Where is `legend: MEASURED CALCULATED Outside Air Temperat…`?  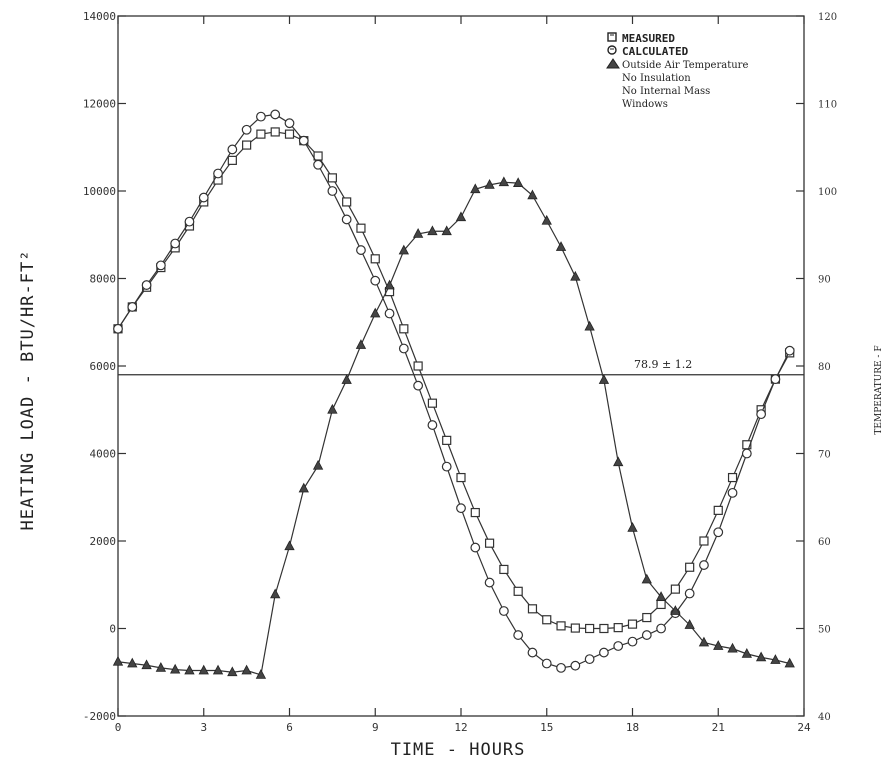
legend: MEASURED CALCULATED Outside Air Temperat… is located at coordinates (677, 71).